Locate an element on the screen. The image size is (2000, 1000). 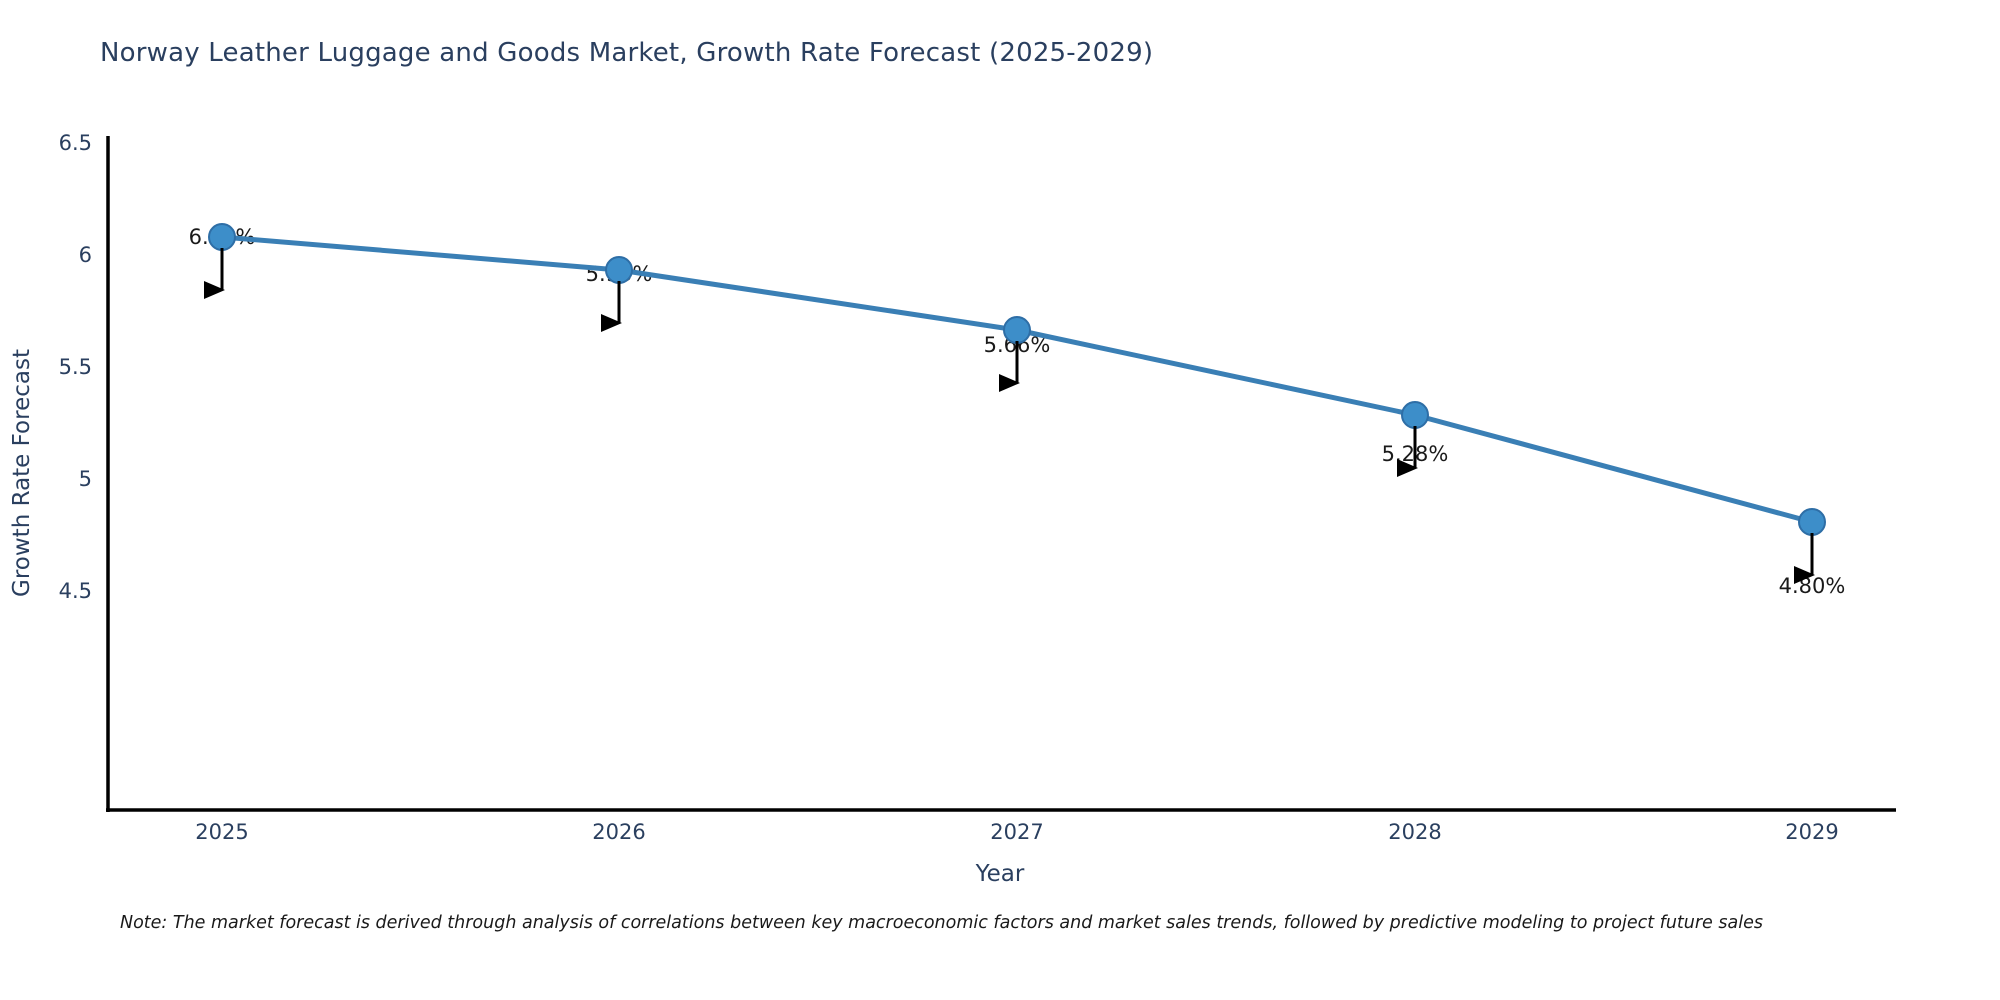
data-point-2027 is located at coordinates (1017, 330).